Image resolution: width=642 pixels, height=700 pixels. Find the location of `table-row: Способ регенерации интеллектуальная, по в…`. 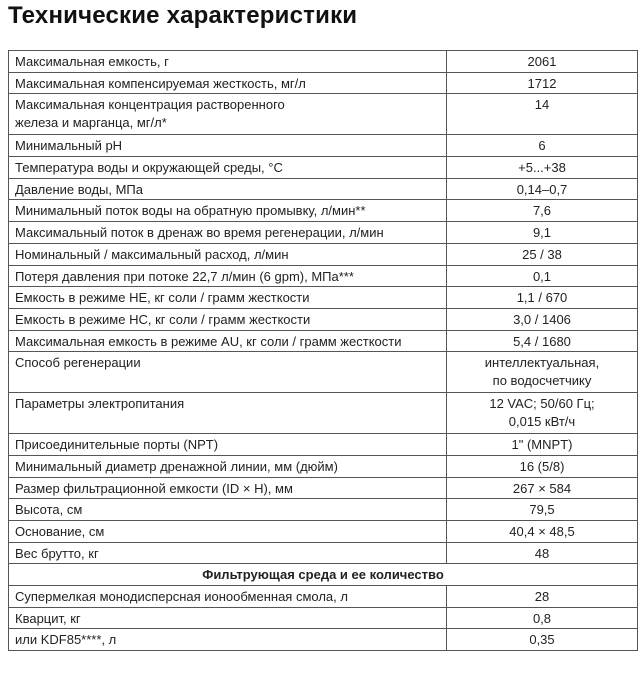

table-row: Способ регенерации интеллектуальная, по в… is located at coordinates (323, 372).